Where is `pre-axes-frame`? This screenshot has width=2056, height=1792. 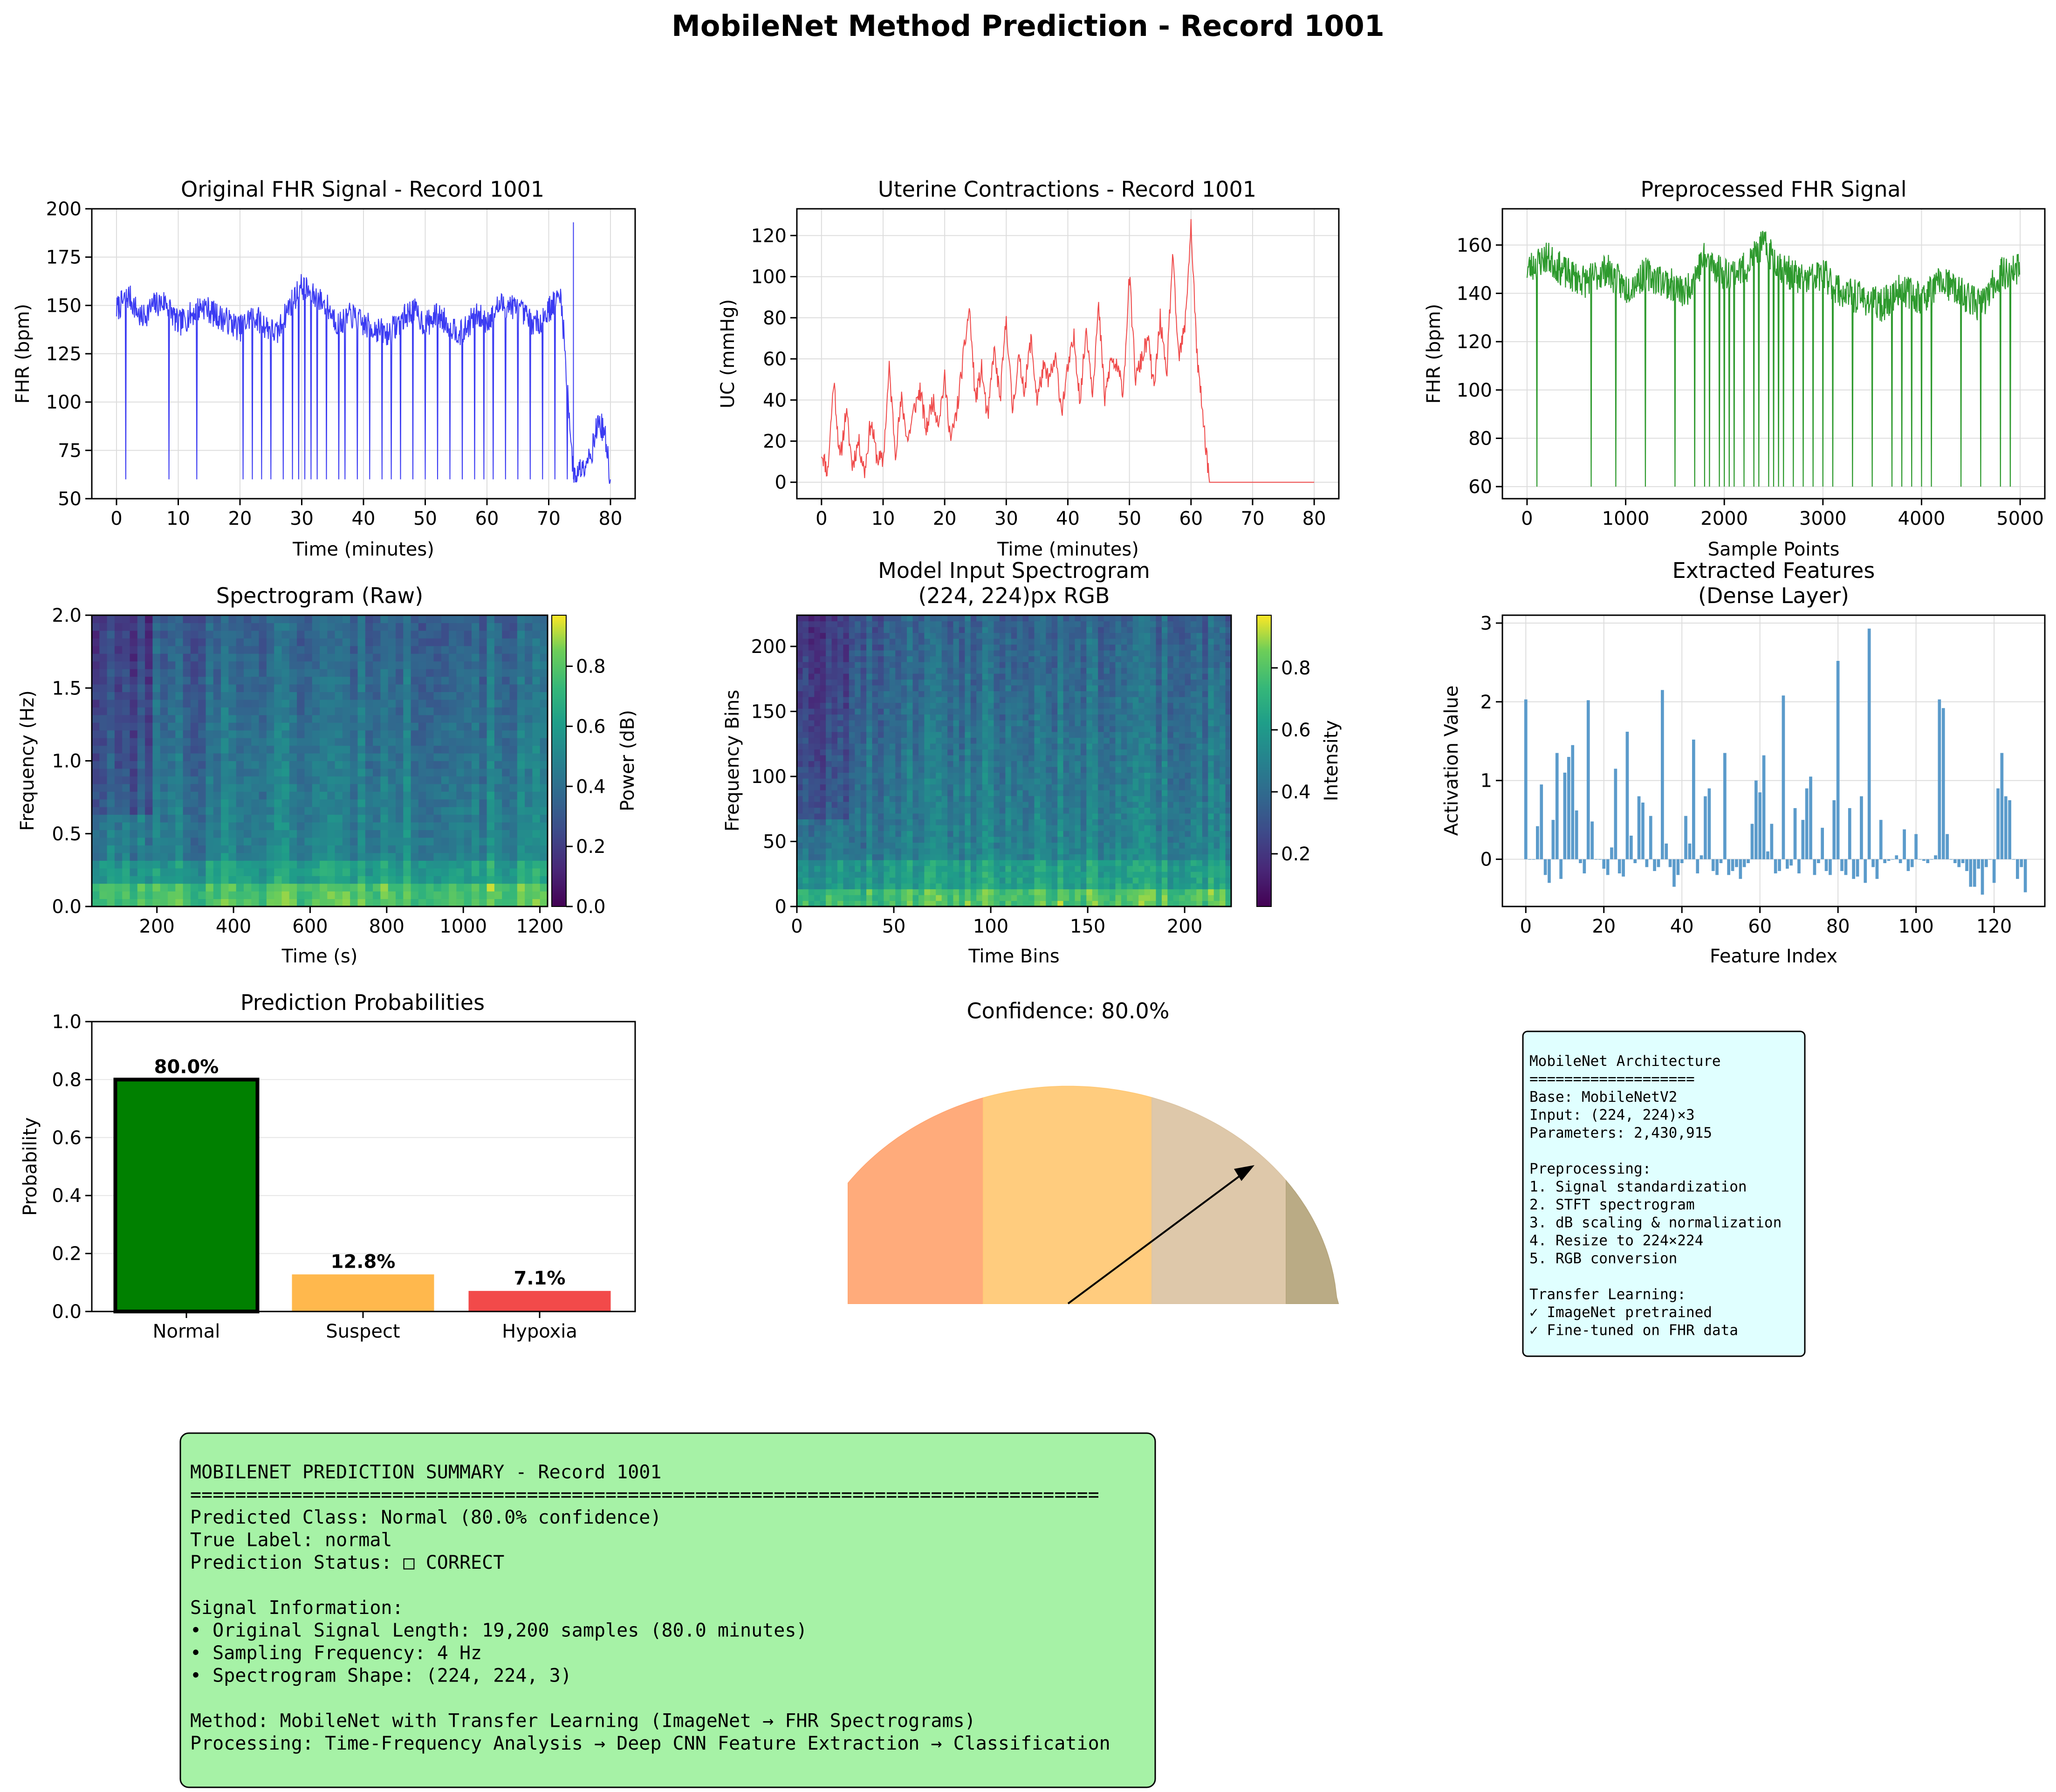 pre-axes-frame is located at coordinates (1773, 354).